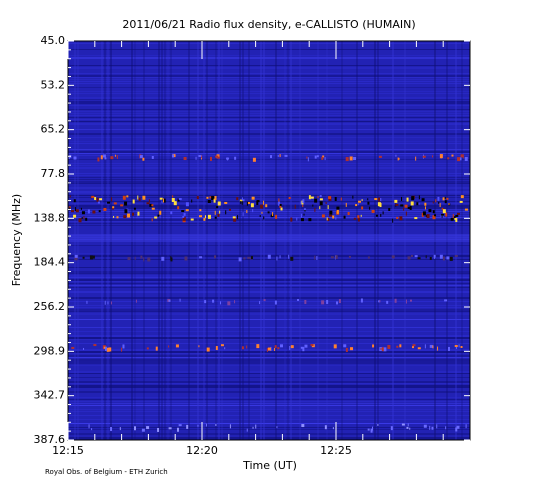  Describe the element at coordinates (50, 439) in the screenshot. I see `y-tick-label: 387.6` at that location.